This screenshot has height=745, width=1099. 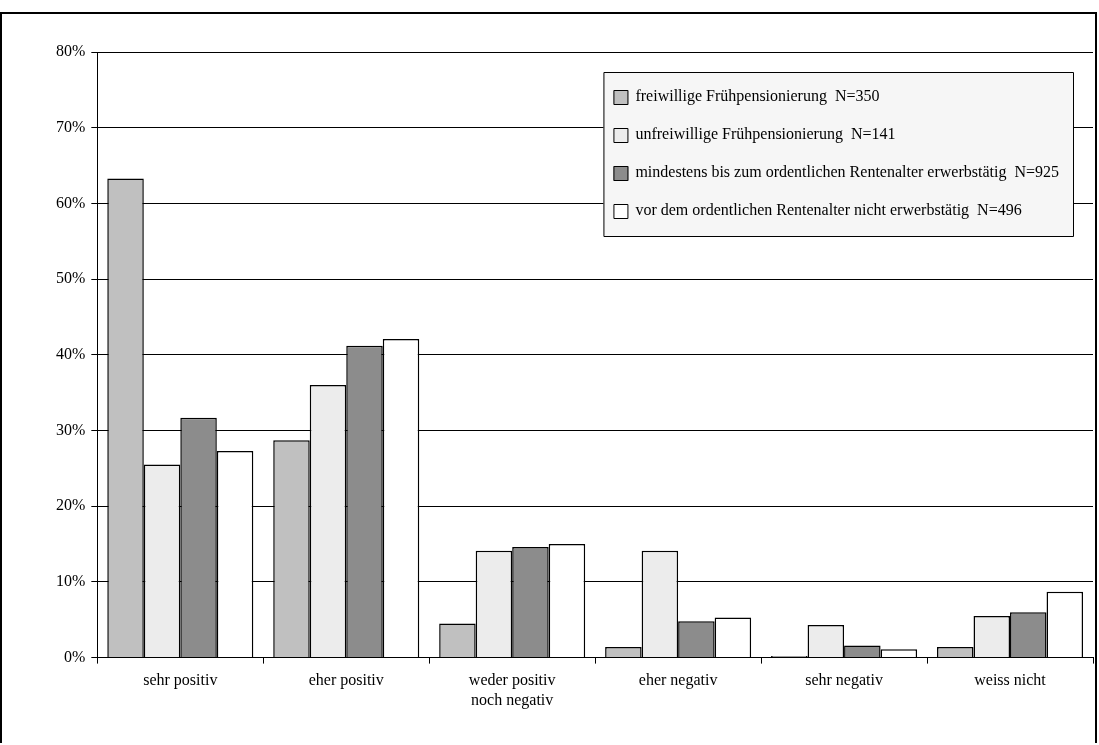 What do you see at coordinates (1010, 680) in the screenshot?
I see `x-tick-label: weiss nicht` at bounding box center [1010, 680].